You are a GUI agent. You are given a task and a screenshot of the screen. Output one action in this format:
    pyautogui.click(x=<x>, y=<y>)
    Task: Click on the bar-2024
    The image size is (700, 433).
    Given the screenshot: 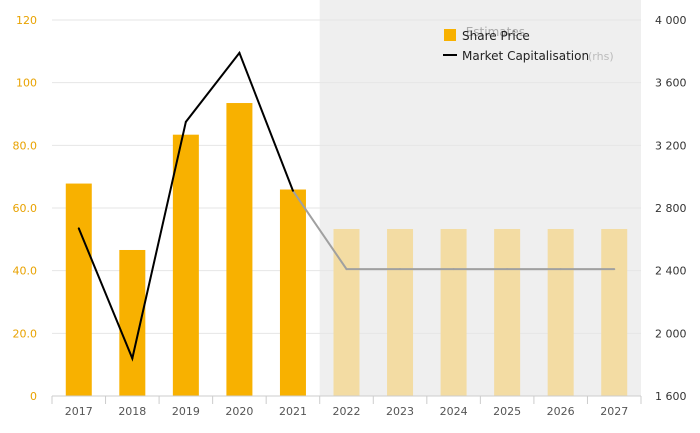 What is the action you would take?
    pyautogui.click(x=453, y=312)
    